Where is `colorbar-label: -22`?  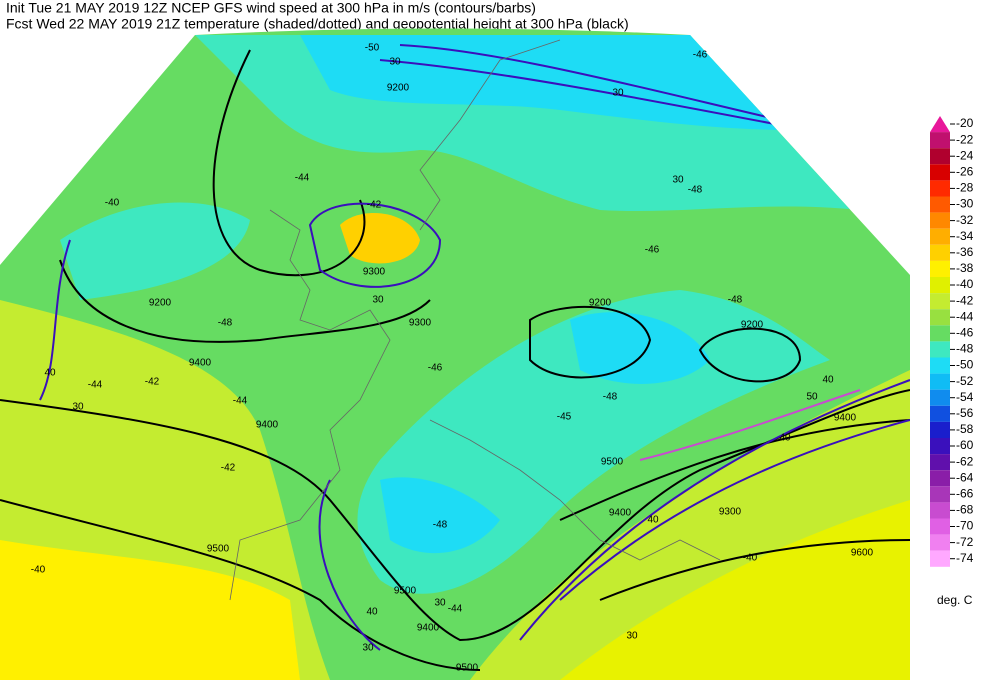 colorbar-label: -22 is located at coordinates (965, 139).